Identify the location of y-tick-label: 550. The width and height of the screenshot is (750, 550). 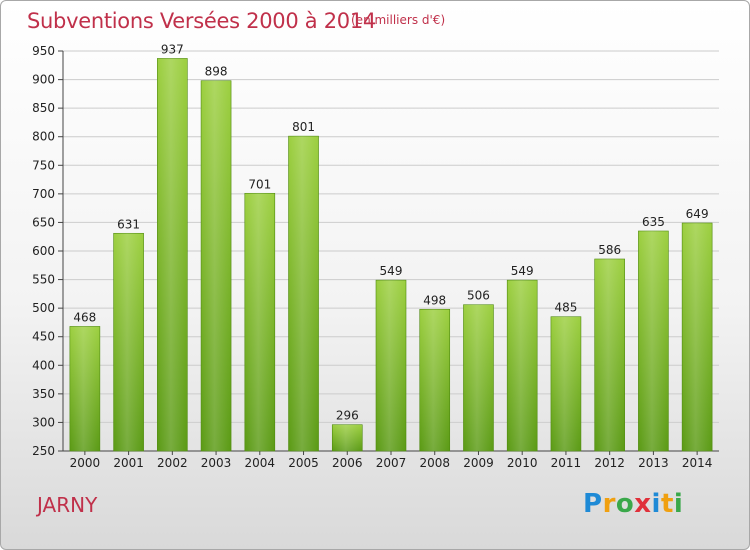
(43, 280).